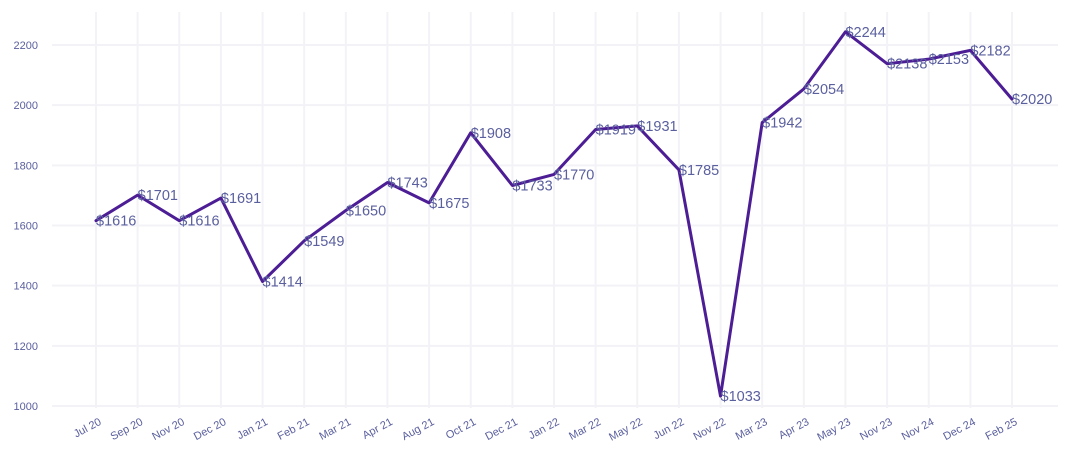  What do you see at coordinates (949, 60) in the screenshot?
I see `data-label: $2153` at bounding box center [949, 60].